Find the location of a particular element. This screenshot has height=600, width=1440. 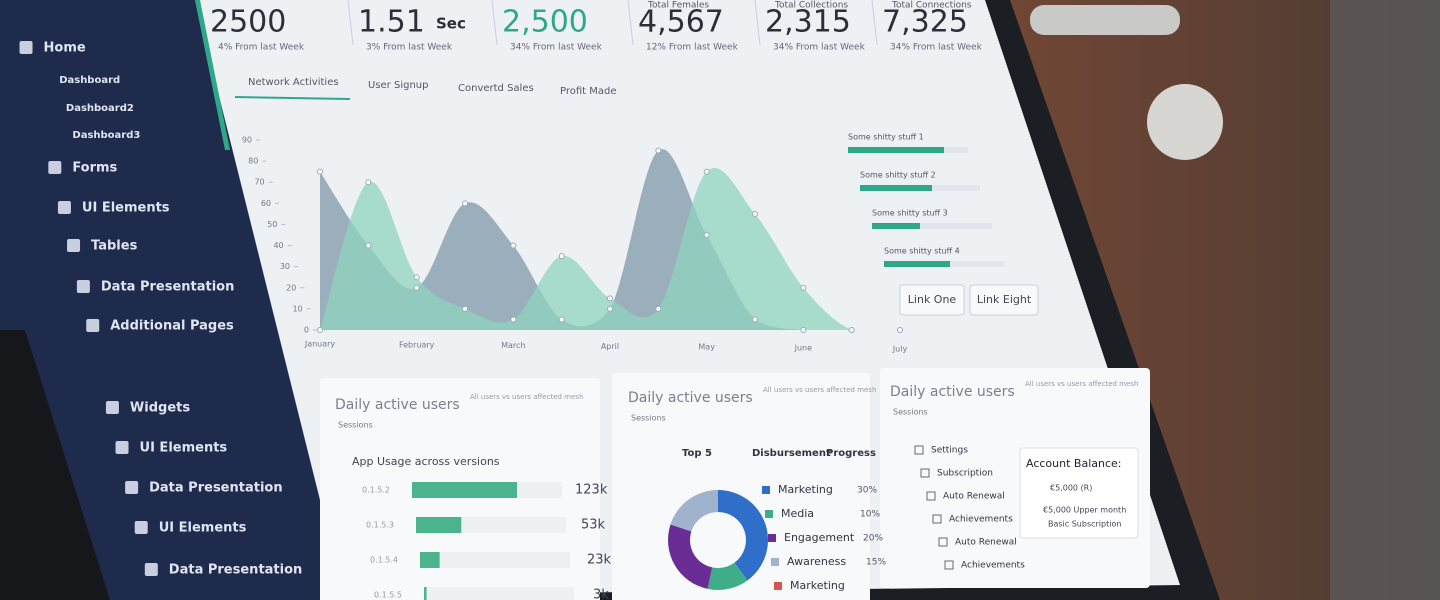

door-handle is located at coordinates (1105, 20).